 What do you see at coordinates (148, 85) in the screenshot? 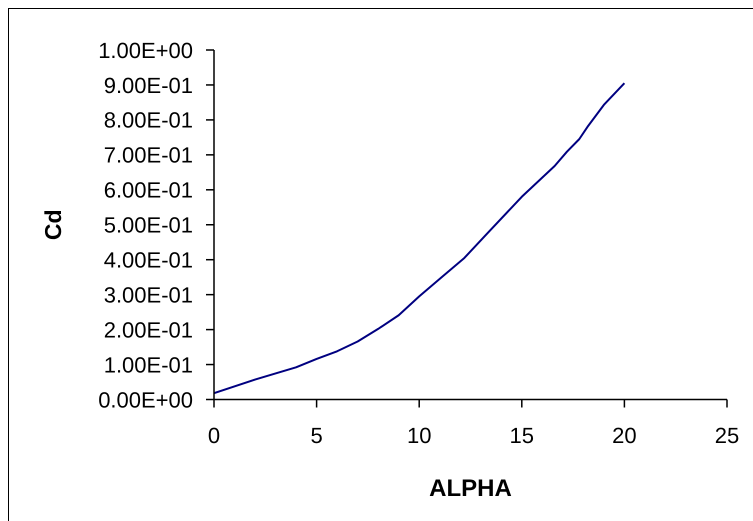
I see `y-tick-label: 9.00E-01` at bounding box center [148, 85].